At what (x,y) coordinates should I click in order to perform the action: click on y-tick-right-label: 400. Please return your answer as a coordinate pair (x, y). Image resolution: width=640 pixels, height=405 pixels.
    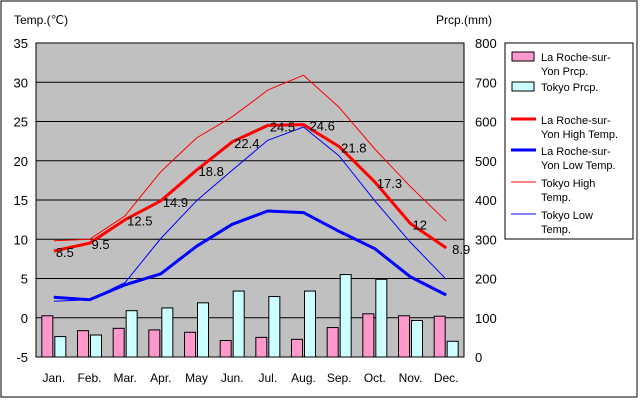
    Looking at the image, I should click on (486, 200).